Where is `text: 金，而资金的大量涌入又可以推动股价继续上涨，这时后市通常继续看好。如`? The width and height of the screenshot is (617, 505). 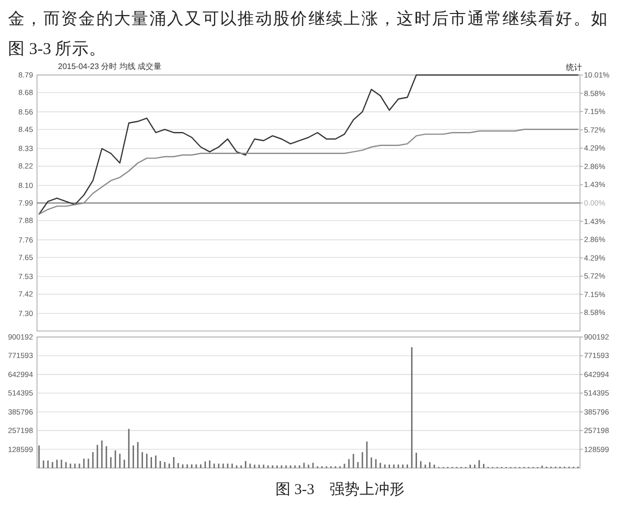
text: 金，而资金的大量涌入又可以推动股价继续上涨，这时后市通常继续看好。如 is located at coordinates (308, 18).